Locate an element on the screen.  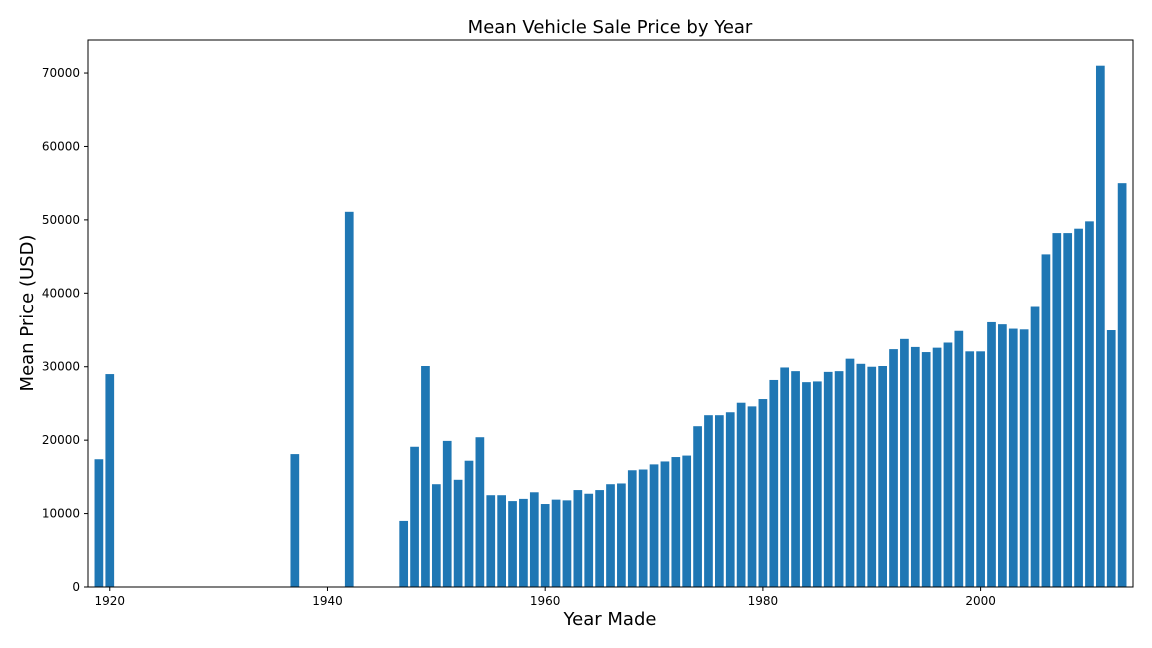
y-tick-label: 50000 is located at coordinates (61, 220).